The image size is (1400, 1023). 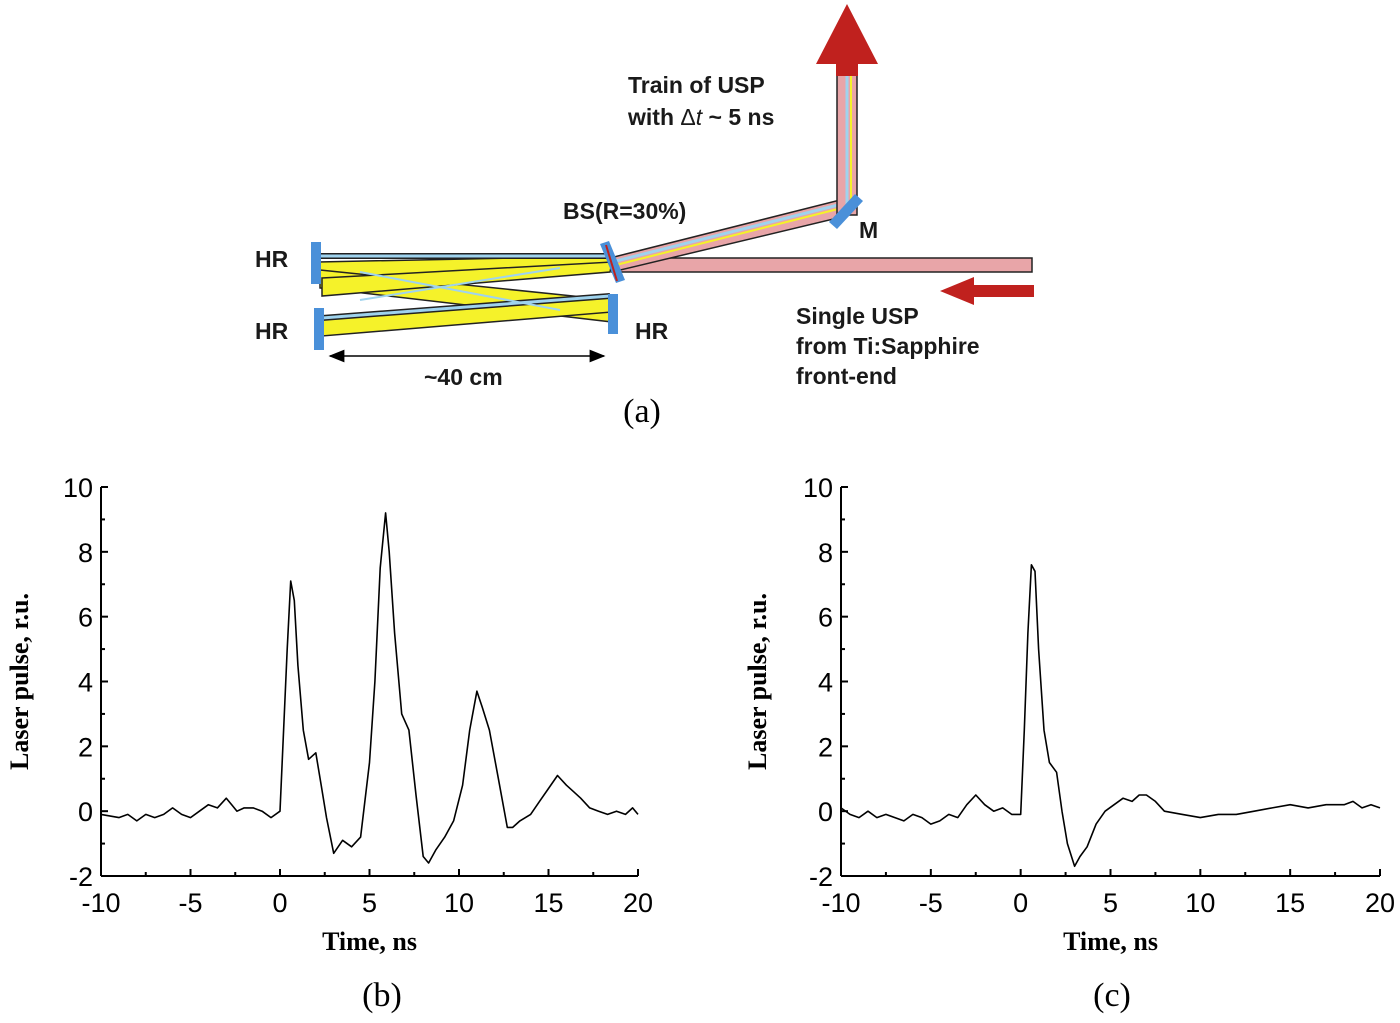 I want to click on y-tick-label-c: -2, so click(x=821, y=877).